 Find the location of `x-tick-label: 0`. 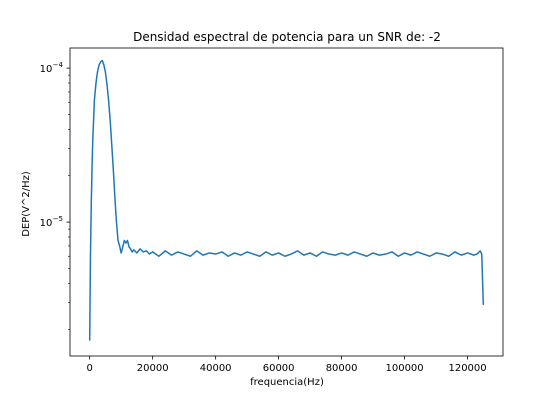

x-tick-label: 0 is located at coordinates (89, 368).